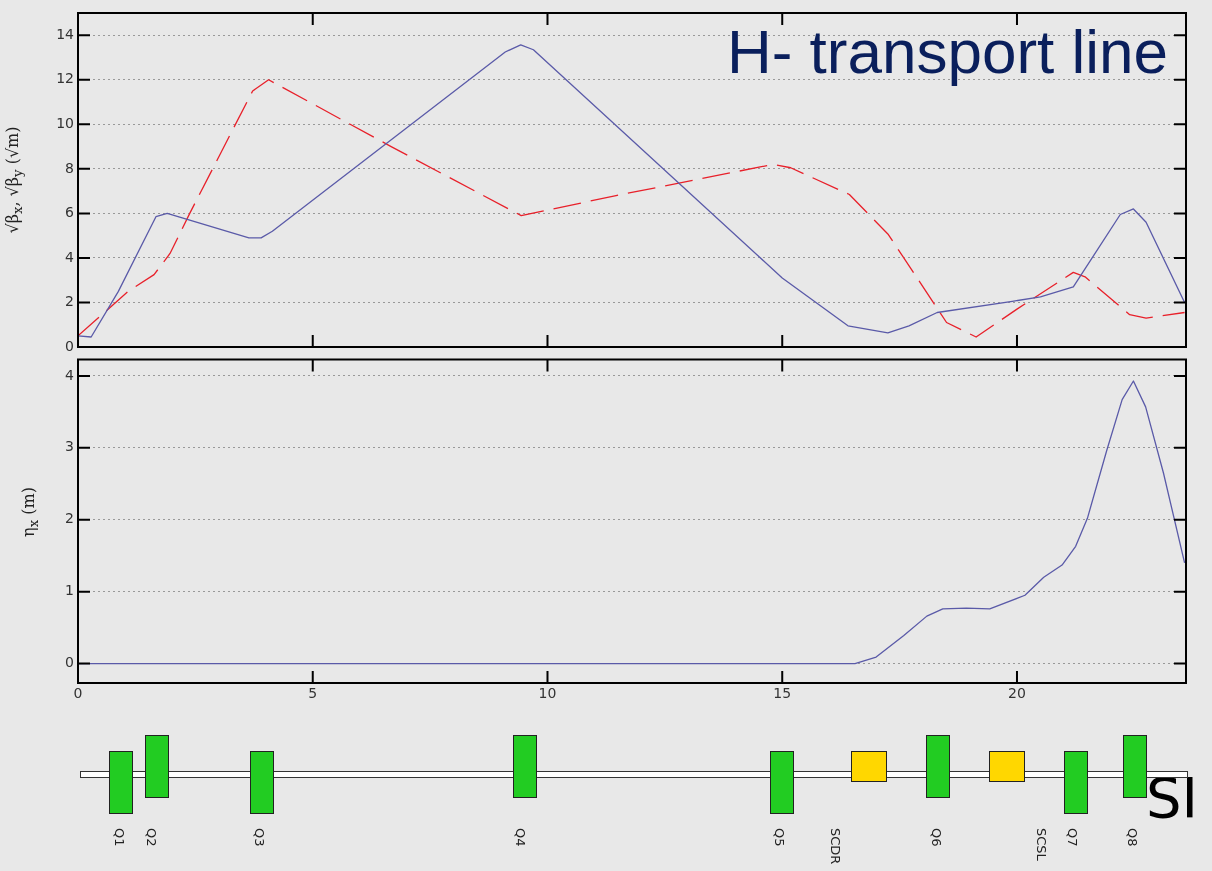 This screenshot has height=871, width=1212. I want to click on text: Q7, so click(1072, 837).